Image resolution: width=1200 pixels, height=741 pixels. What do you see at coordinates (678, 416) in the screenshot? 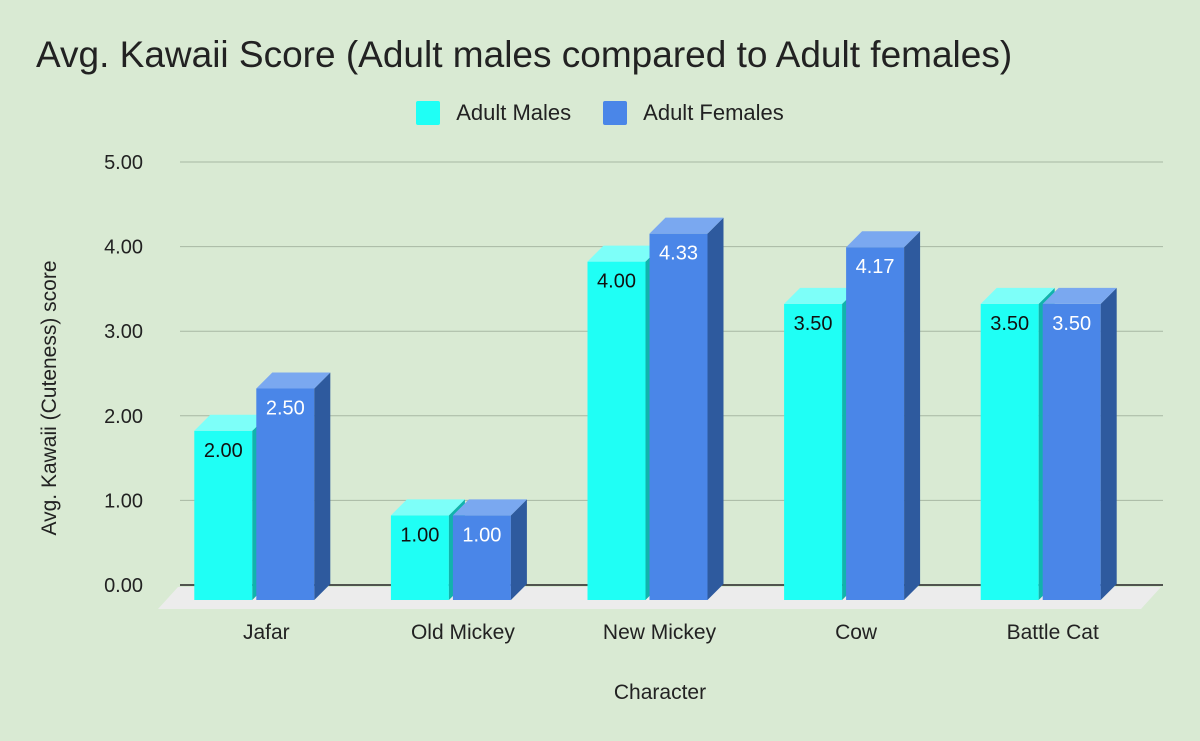
I see `bar-adult-females-new-mickey` at bounding box center [678, 416].